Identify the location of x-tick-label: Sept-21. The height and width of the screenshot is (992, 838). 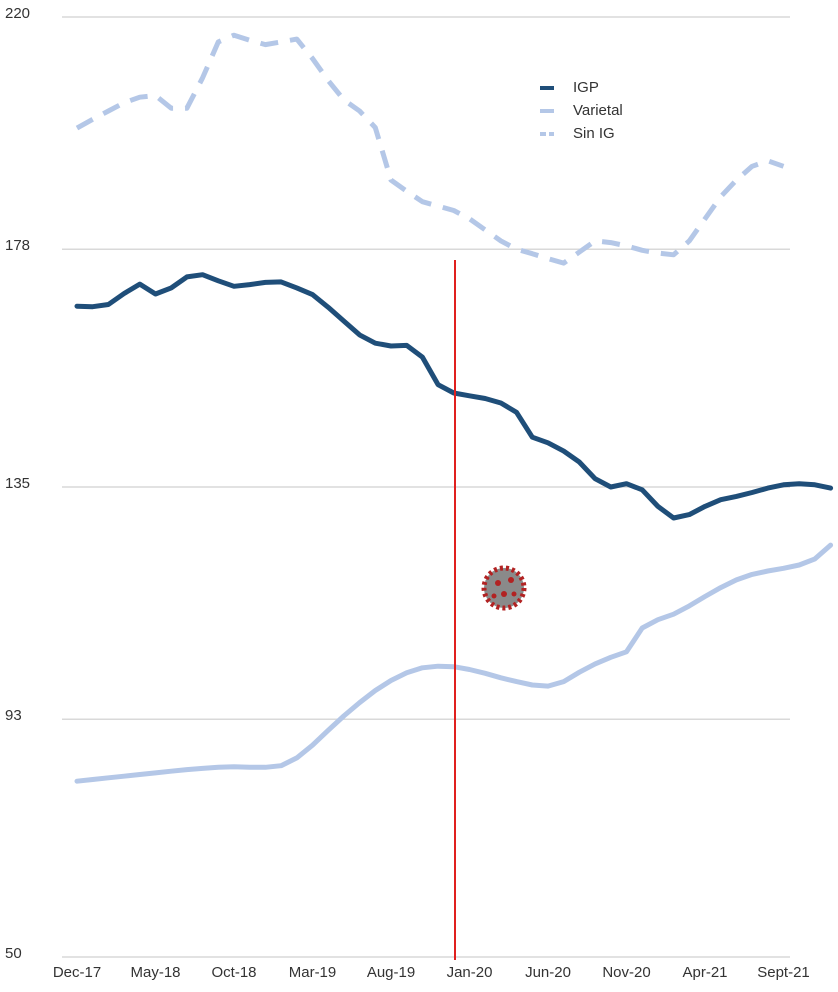
(783, 972).